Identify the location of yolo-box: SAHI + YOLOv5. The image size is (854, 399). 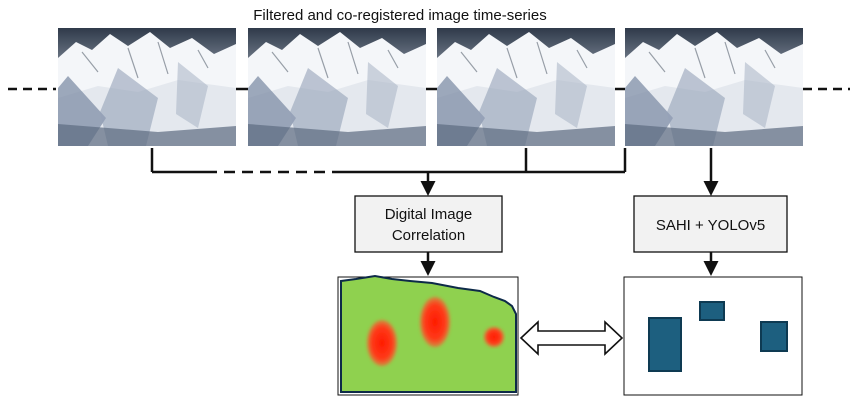
(710, 224).